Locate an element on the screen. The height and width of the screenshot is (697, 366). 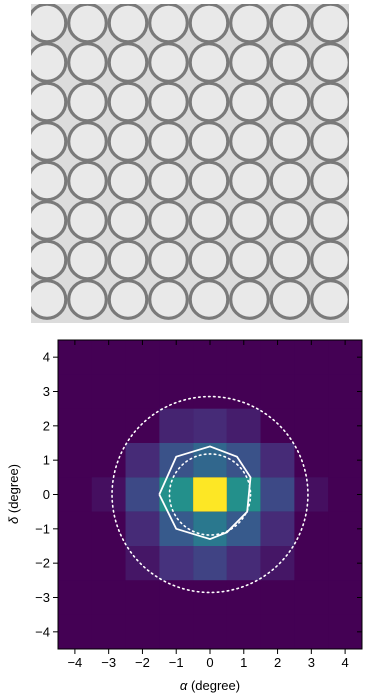
y-tick-label: −4 is located at coordinates (42, 631).